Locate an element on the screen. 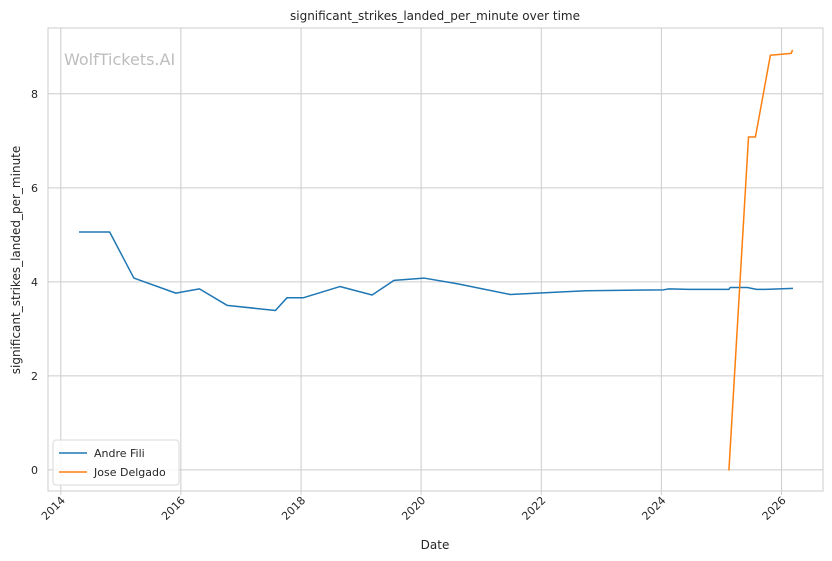  x-tick-label: 2024 is located at coordinates (653, 508).